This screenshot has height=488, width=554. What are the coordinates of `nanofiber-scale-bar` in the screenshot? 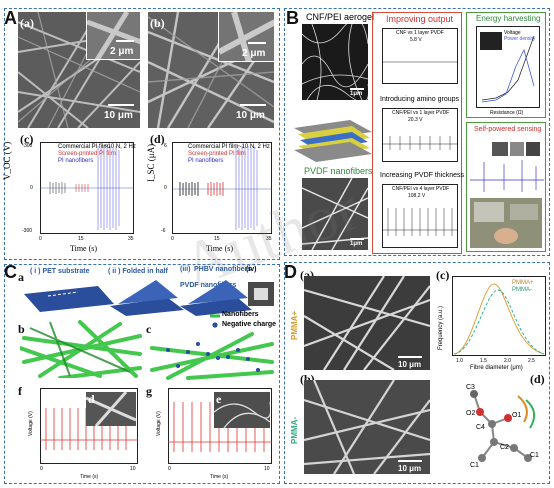 It's located at (357, 239).